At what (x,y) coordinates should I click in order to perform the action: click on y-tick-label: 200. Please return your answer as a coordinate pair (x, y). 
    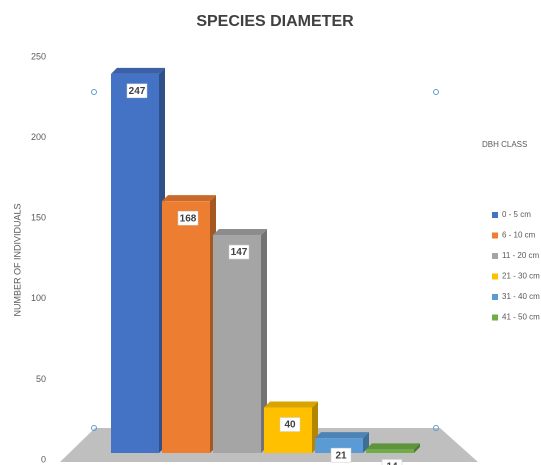
    Looking at the image, I should click on (38, 137).